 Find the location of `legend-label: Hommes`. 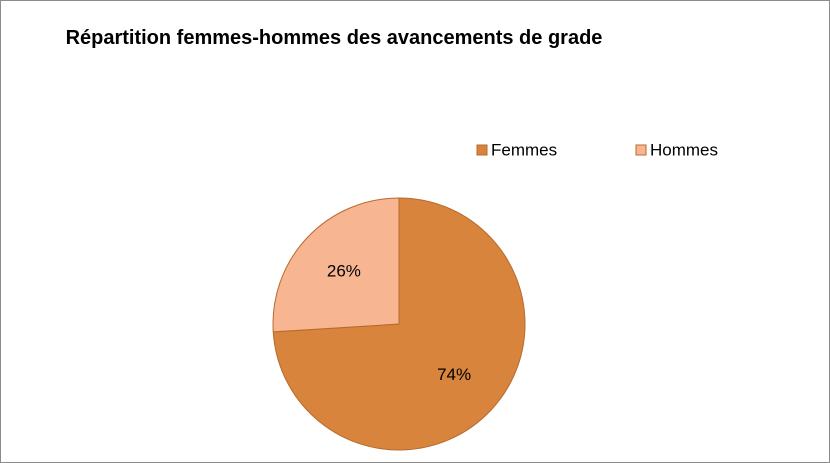

legend-label: Hommes is located at coordinates (684, 149).